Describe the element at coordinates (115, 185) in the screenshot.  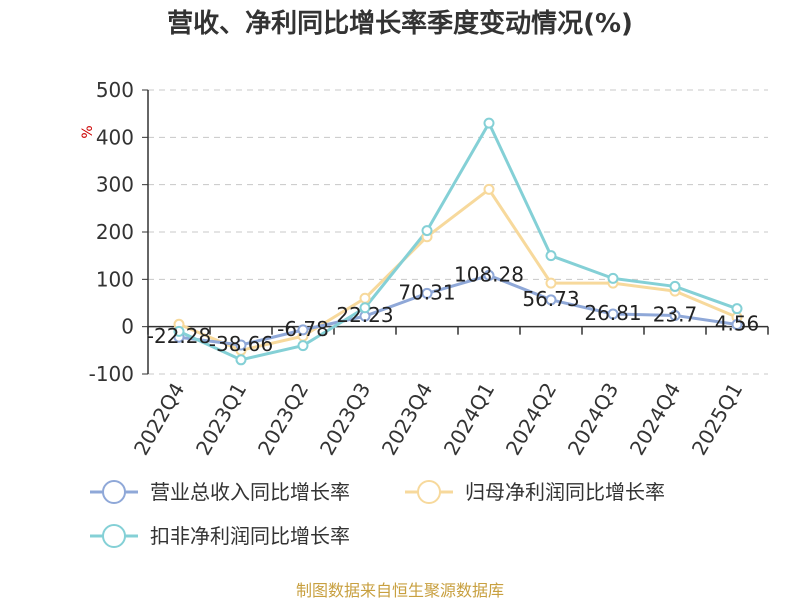
I see `y-tick-label: 300` at that location.